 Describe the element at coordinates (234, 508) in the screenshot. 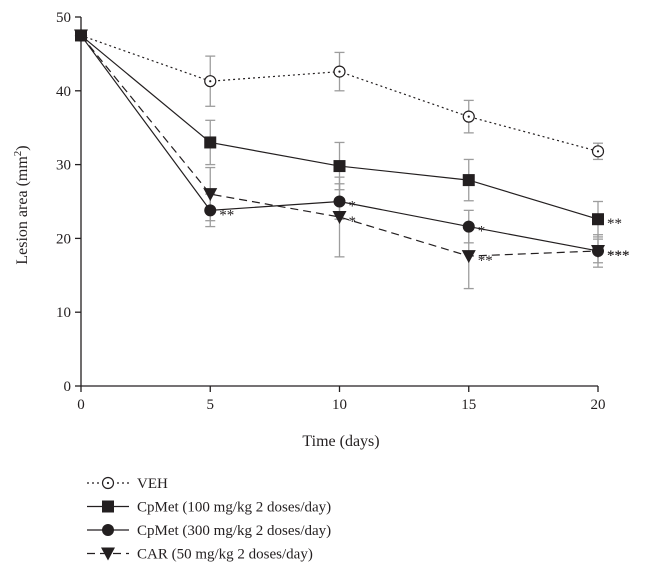

I see `legend-label: CpMet (100 mg/kg 2 doses/day)` at that location.